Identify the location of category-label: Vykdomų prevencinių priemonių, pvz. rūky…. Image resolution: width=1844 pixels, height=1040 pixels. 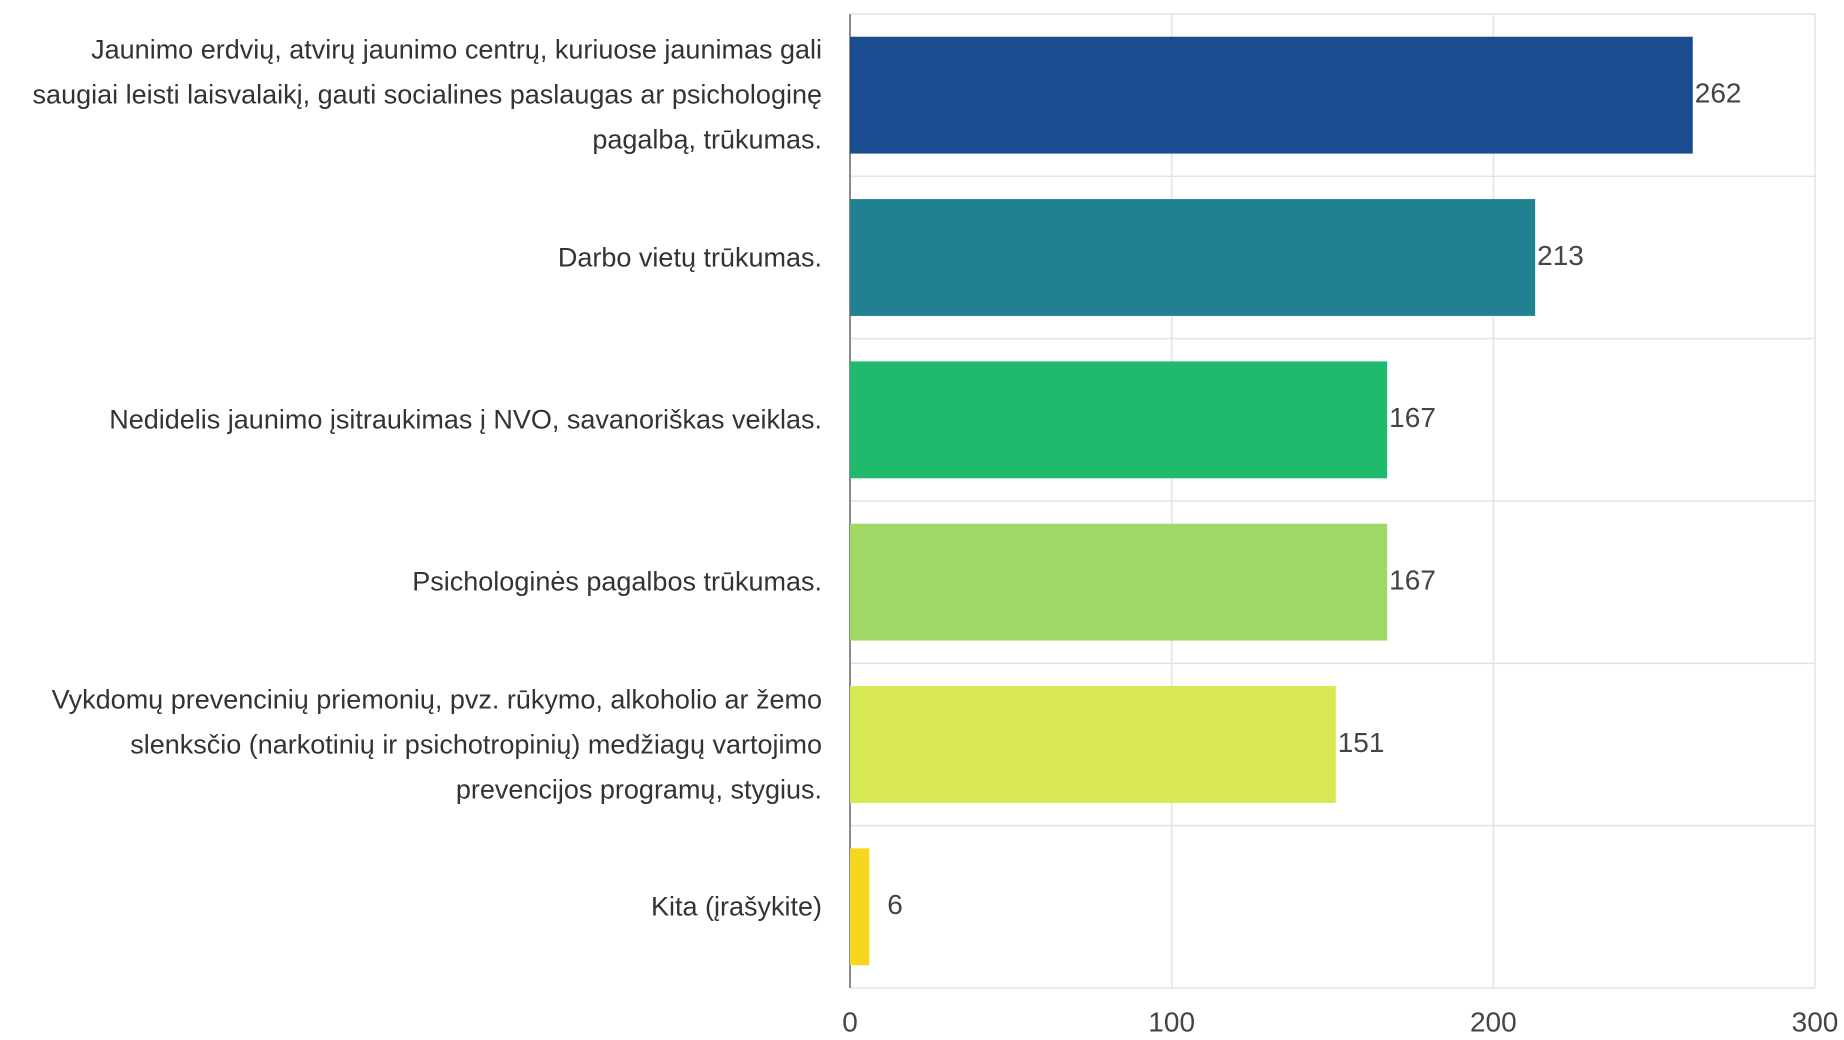
(436, 744).